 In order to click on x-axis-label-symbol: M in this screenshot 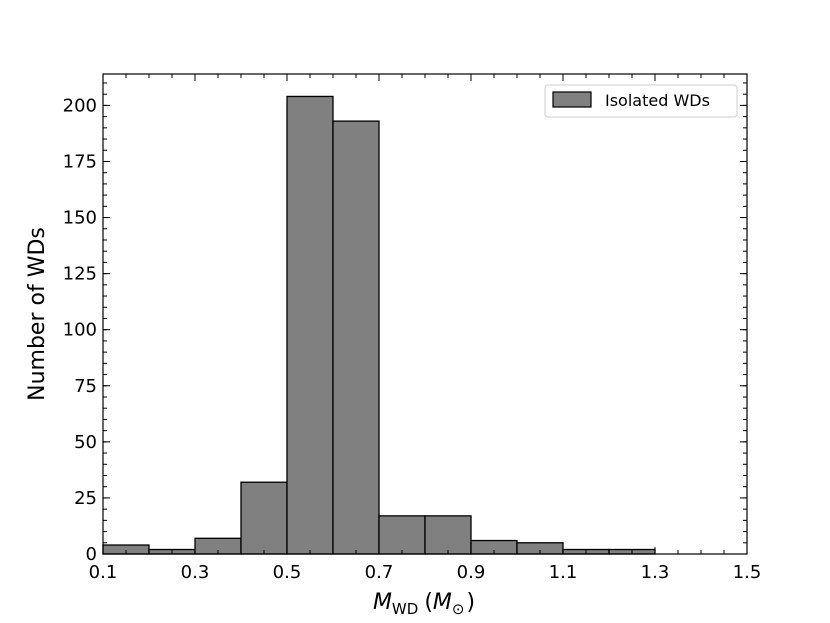, I will do `click(382, 602)`.